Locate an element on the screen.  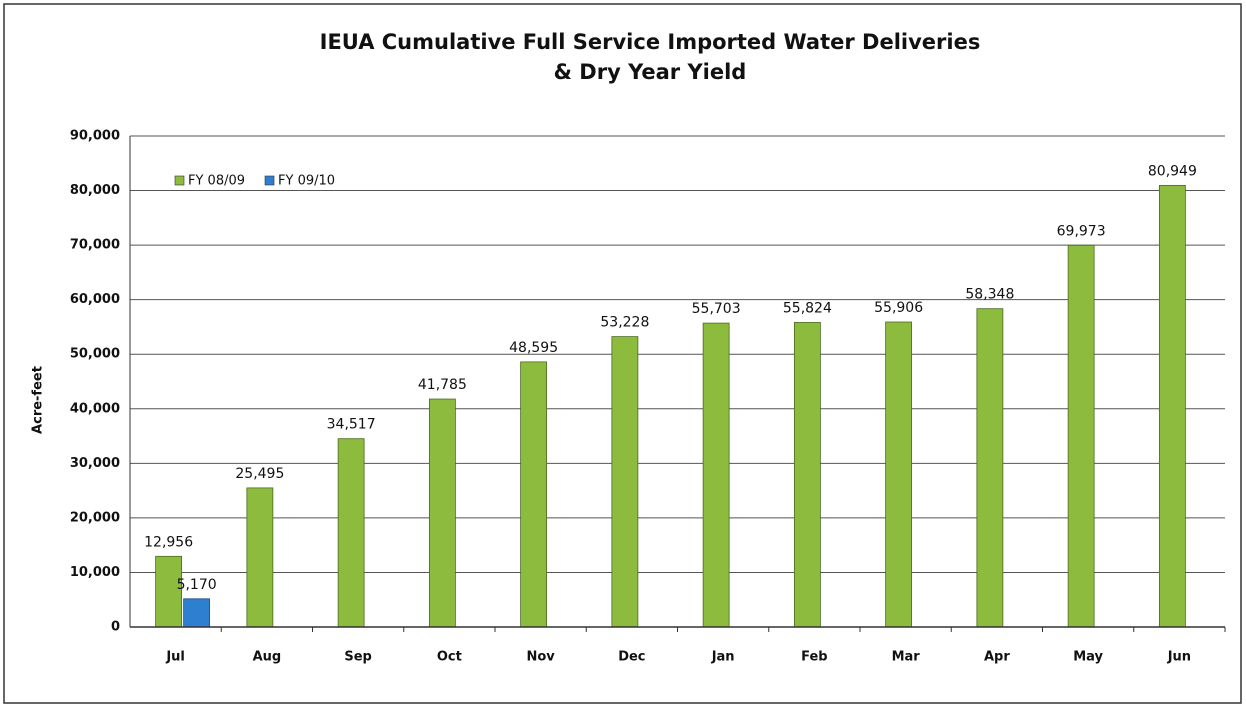
data-label: 25,495 is located at coordinates (259, 474).